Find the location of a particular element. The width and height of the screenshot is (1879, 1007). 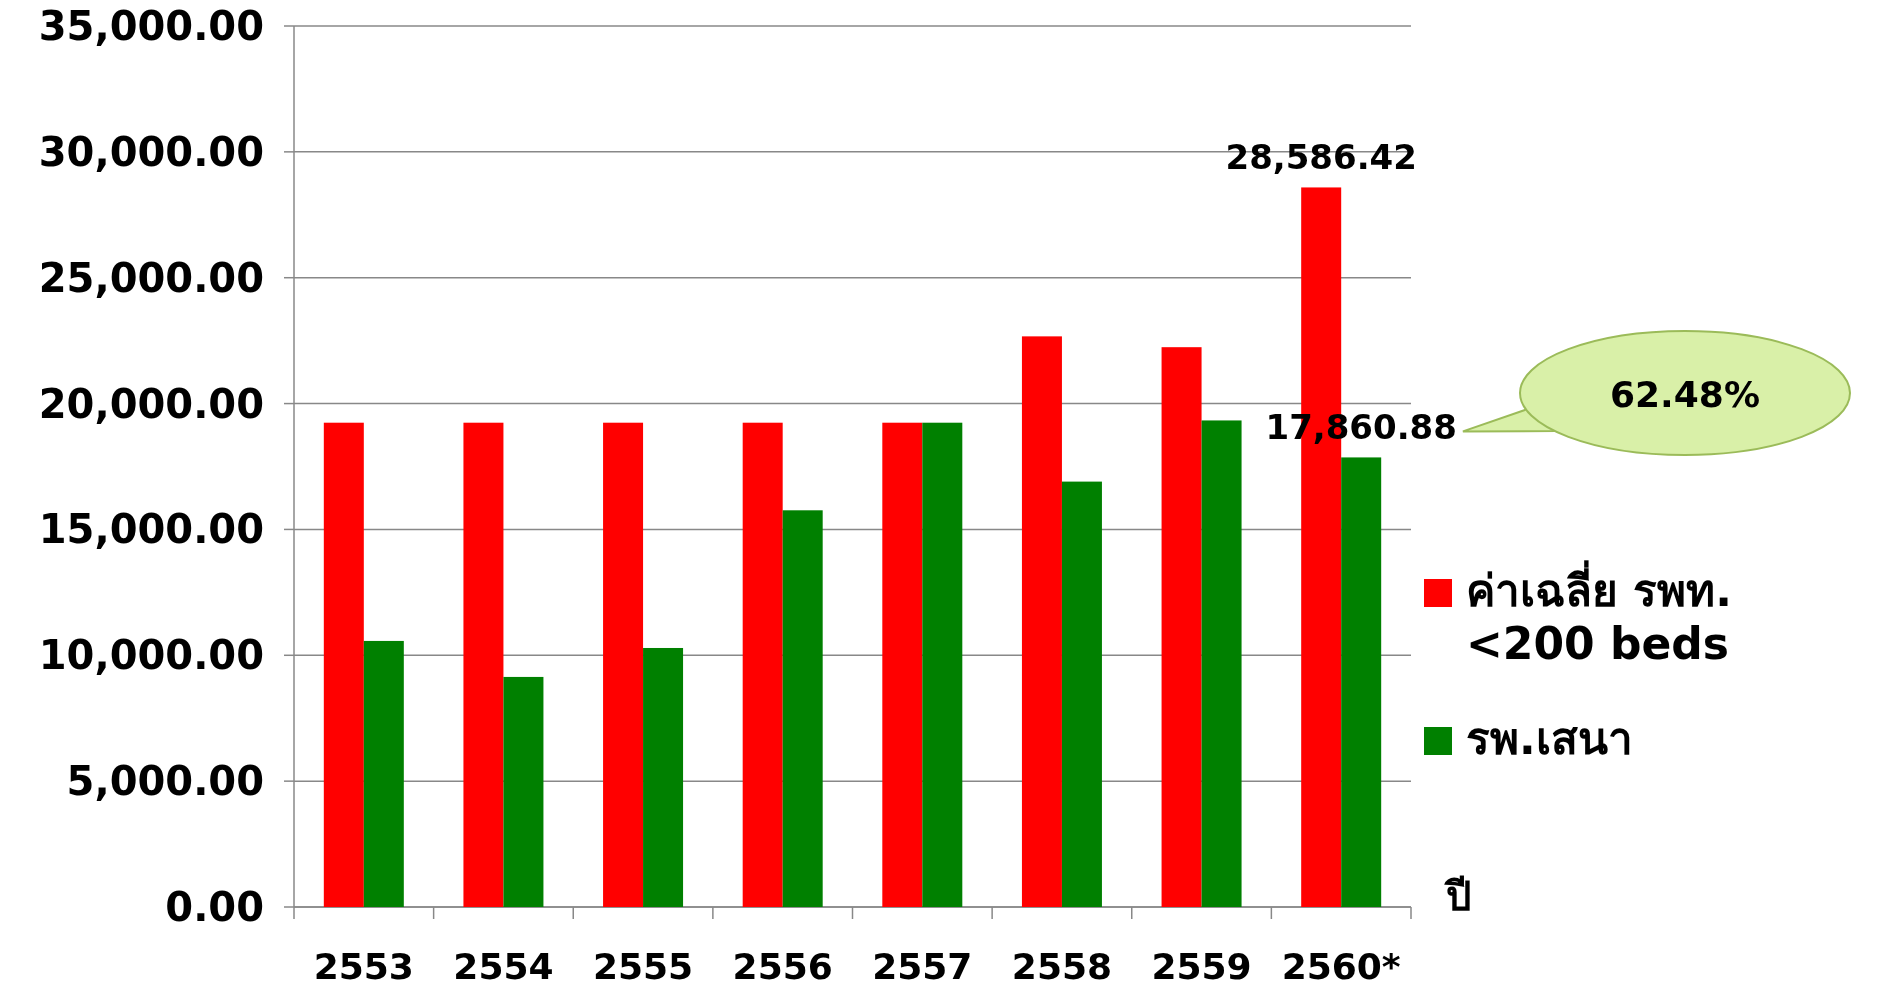

y-tick-label: 15,000.00 is located at coordinates (151, 529).